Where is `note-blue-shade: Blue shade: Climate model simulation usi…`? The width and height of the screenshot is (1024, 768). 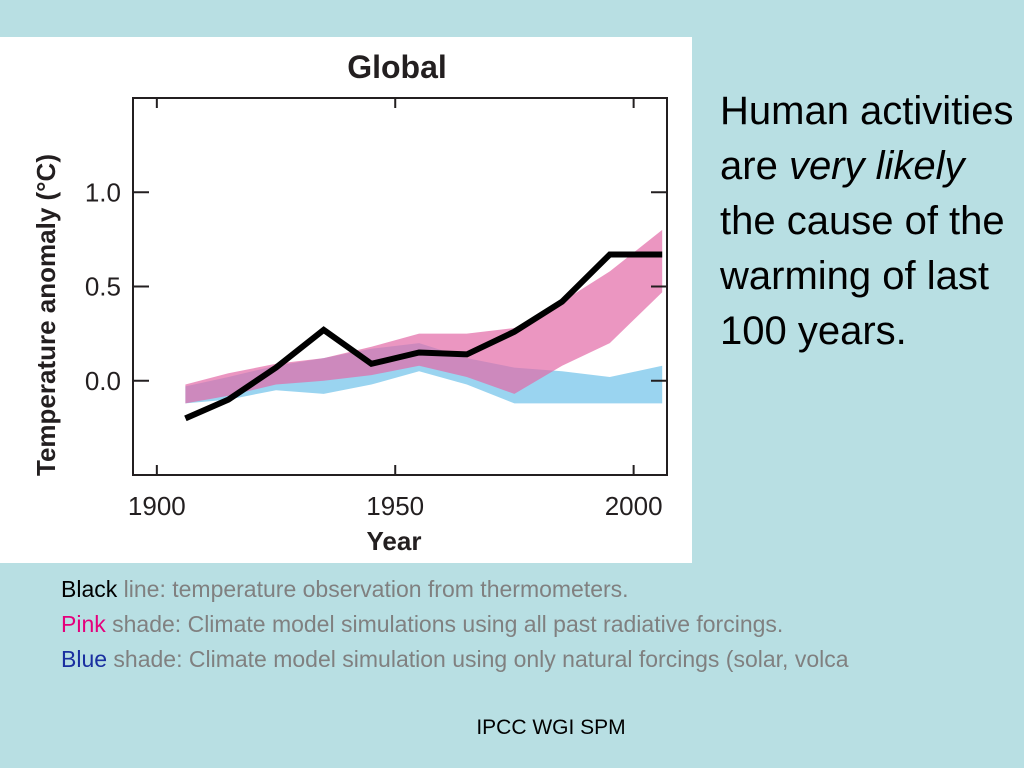
note-blue-shade: Blue shade: Climate model simulation usi… is located at coordinates (542, 659).